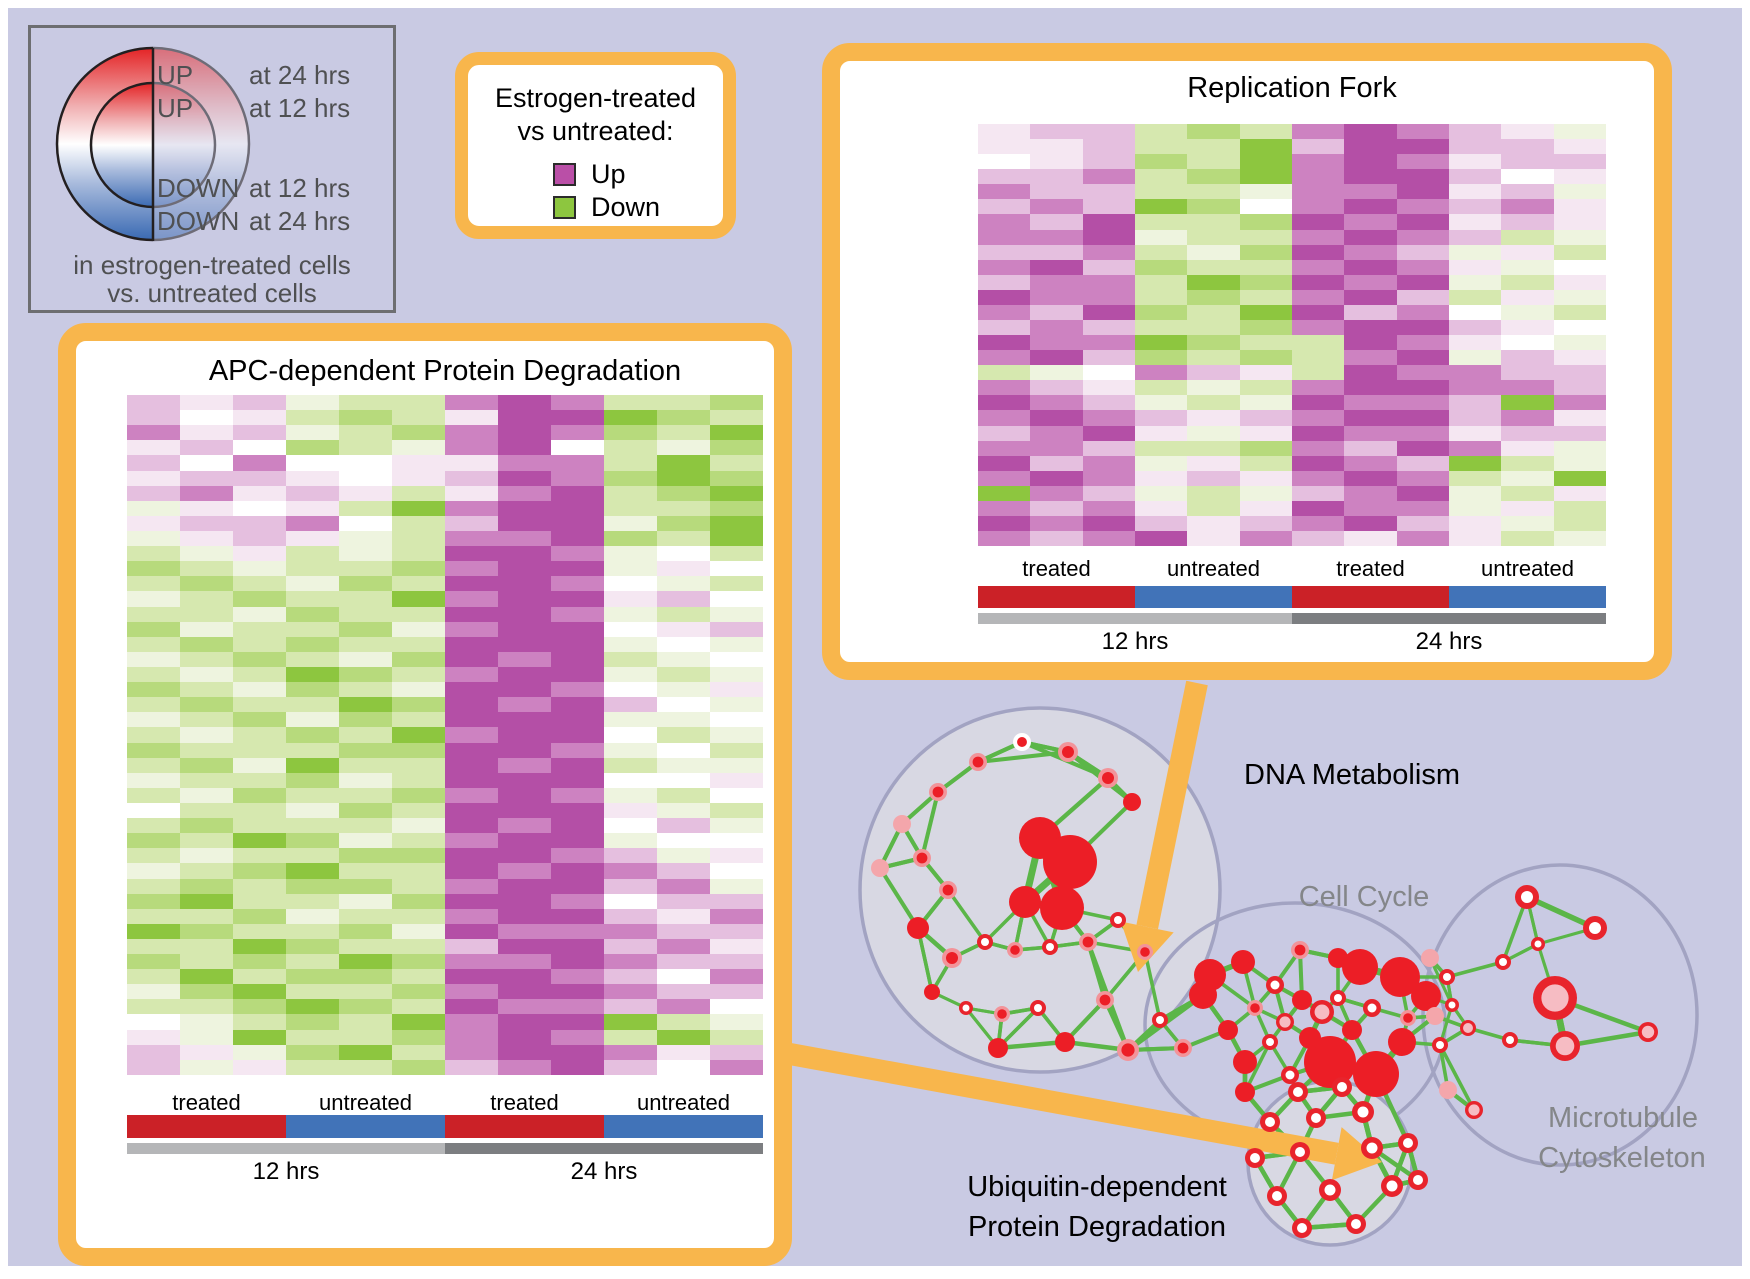  Describe the element at coordinates (606, 207) in the screenshot. I see `updown-legend-down-row: Down` at that location.